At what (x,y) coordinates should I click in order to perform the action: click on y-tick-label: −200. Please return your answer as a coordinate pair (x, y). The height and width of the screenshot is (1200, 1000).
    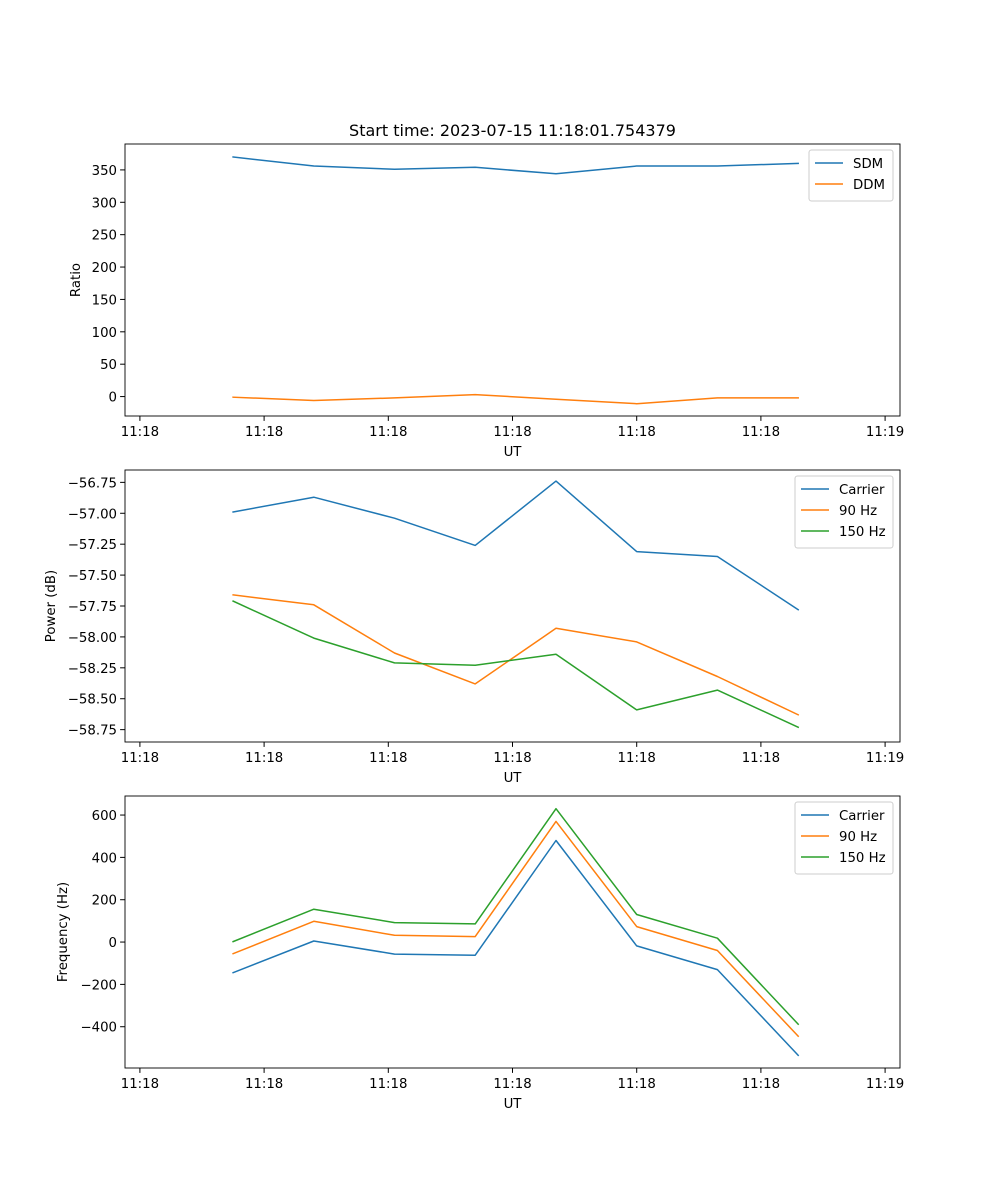
    Looking at the image, I should click on (98, 985).